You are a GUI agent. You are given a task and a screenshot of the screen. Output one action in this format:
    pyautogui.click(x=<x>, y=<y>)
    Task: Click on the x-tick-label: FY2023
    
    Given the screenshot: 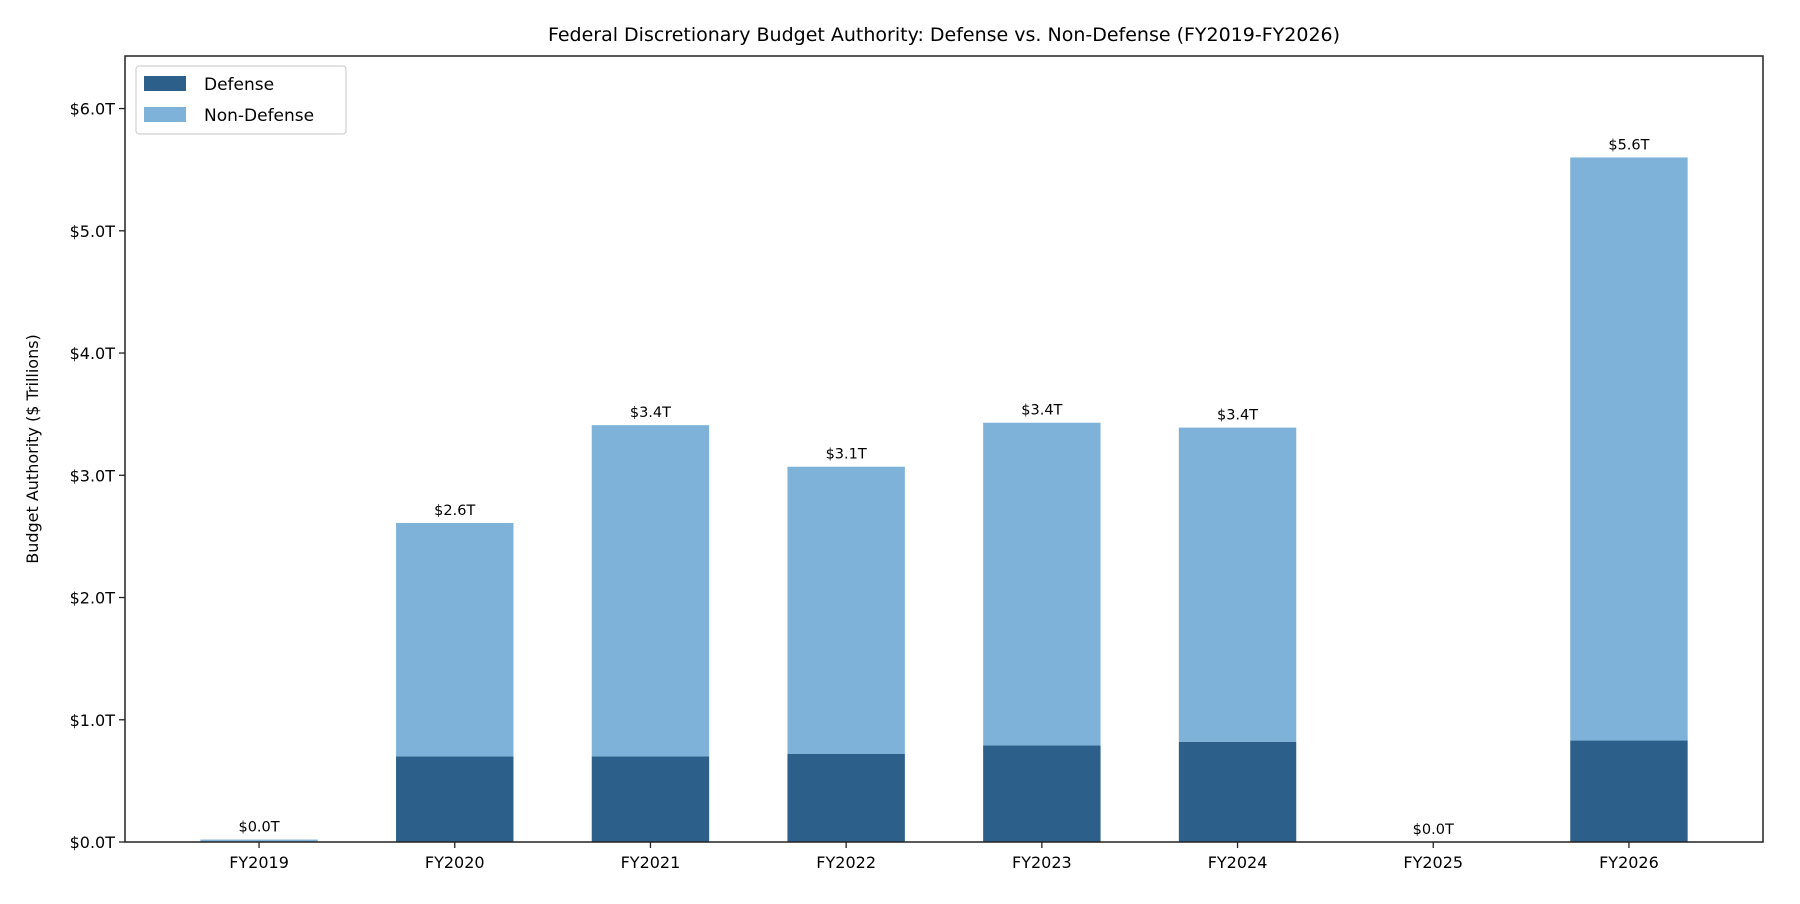 What is the action you would take?
    pyautogui.click(x=1042, y=862)
    